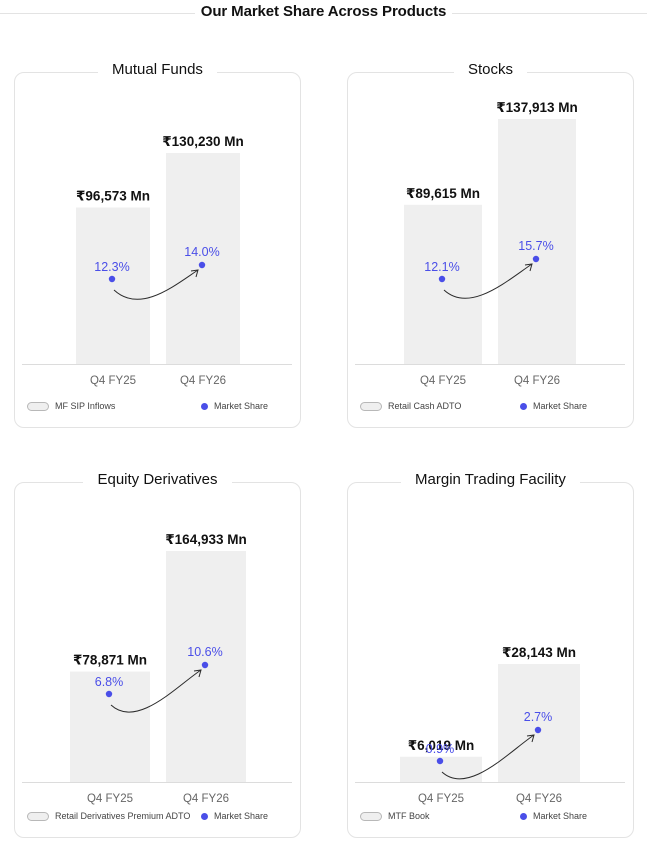  Describe the element at coordinates (443, 193) in the screenshot. I see `bar-value-label: ₹89,615 Mn` at that location.